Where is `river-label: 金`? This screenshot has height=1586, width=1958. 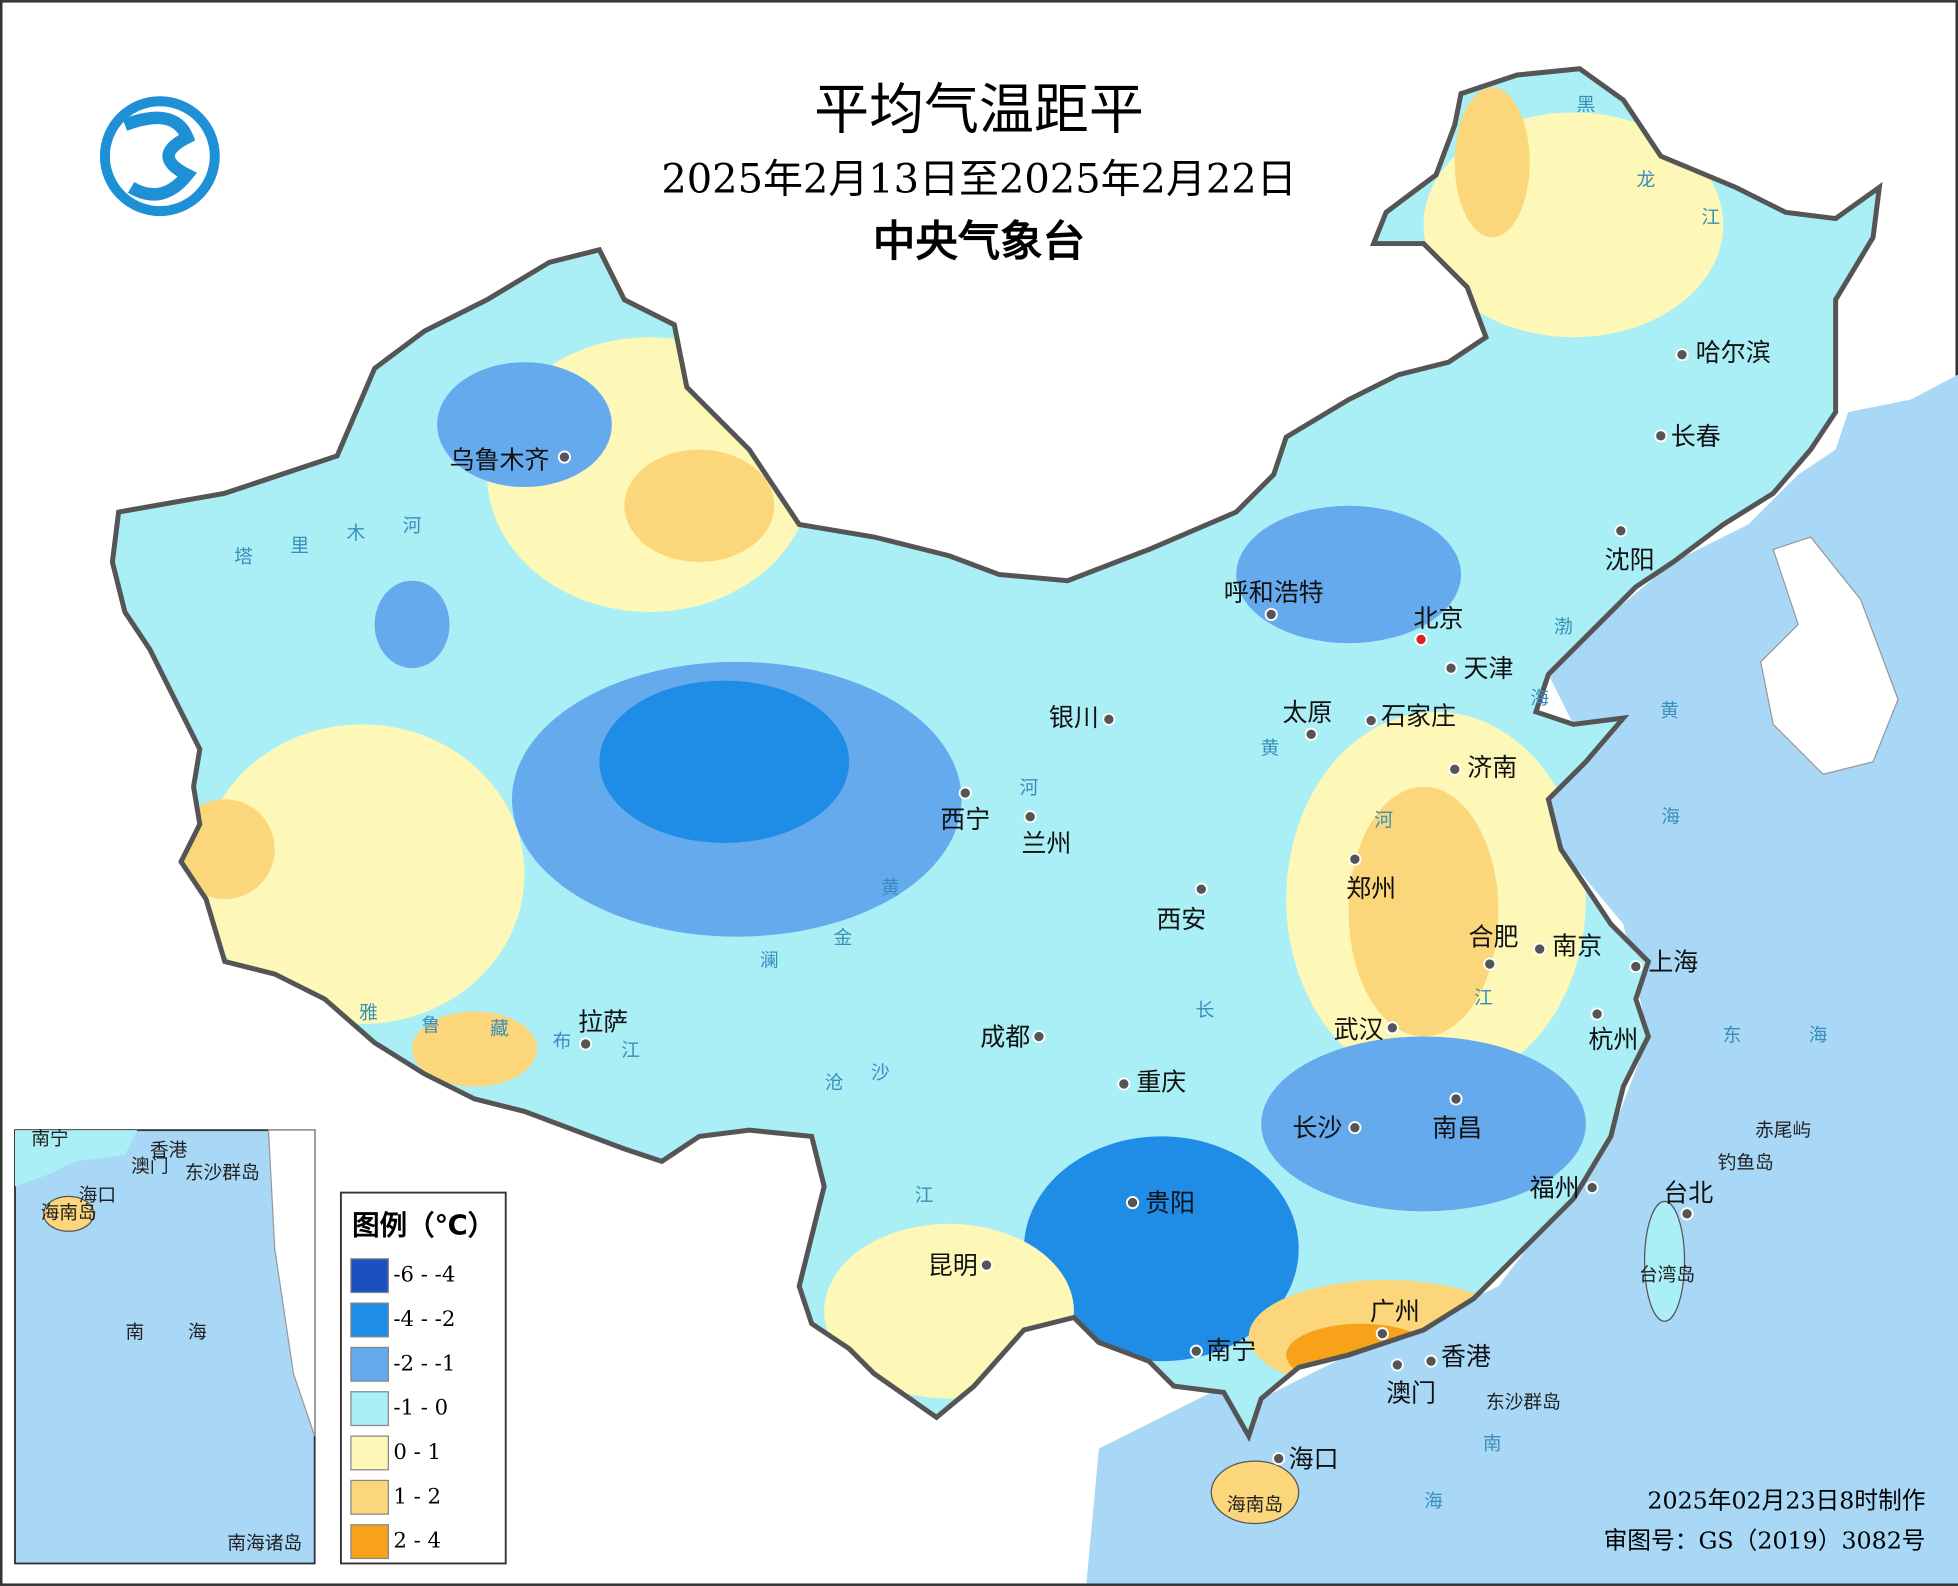
river-label: 金 is located at coordinates (843, 938).